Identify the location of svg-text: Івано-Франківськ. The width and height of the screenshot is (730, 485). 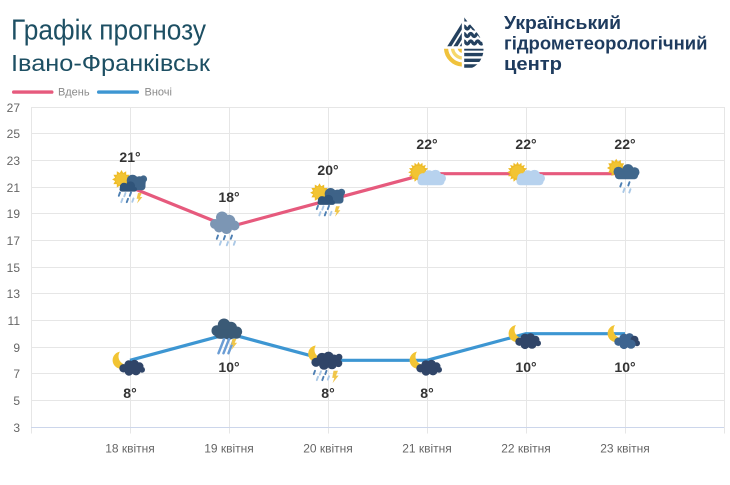
(111, 63).